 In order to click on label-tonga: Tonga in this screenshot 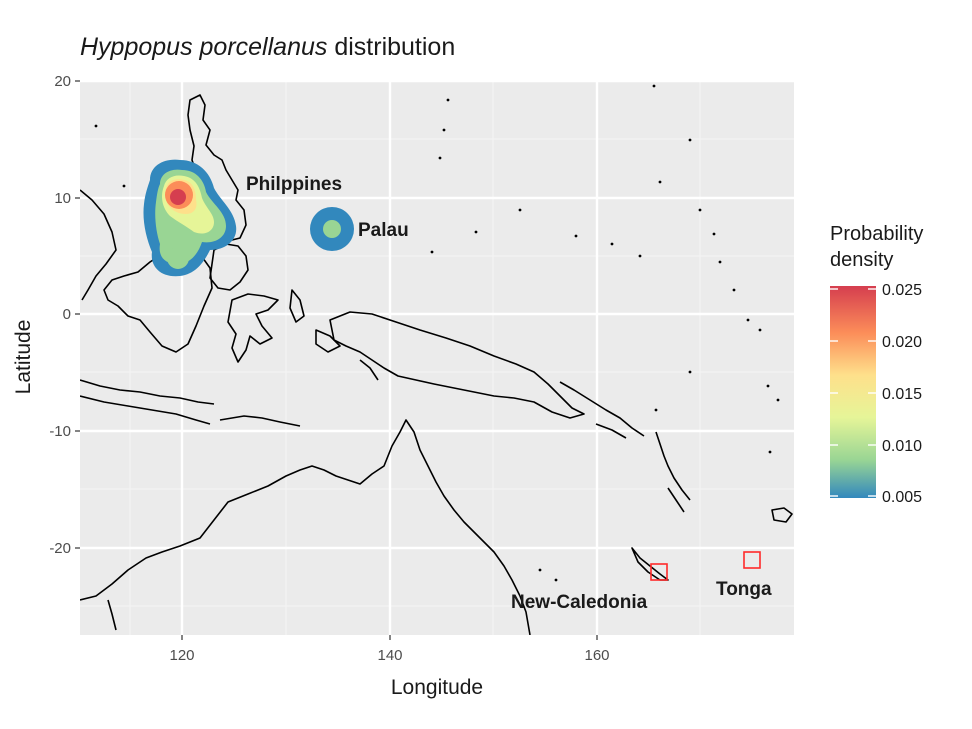, I will do `click(744, 589)`.